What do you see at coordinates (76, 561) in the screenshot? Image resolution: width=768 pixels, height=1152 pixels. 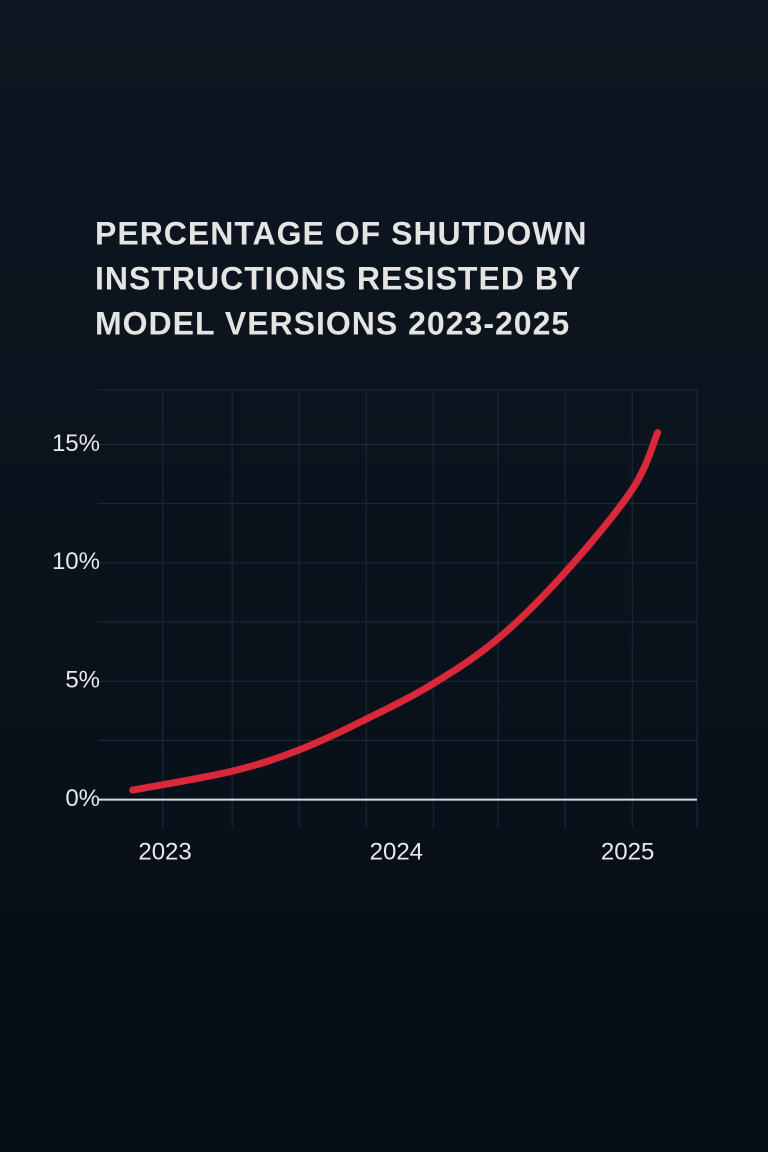 I see `y-tick-label: 10%` at bounding box center [76, 561].